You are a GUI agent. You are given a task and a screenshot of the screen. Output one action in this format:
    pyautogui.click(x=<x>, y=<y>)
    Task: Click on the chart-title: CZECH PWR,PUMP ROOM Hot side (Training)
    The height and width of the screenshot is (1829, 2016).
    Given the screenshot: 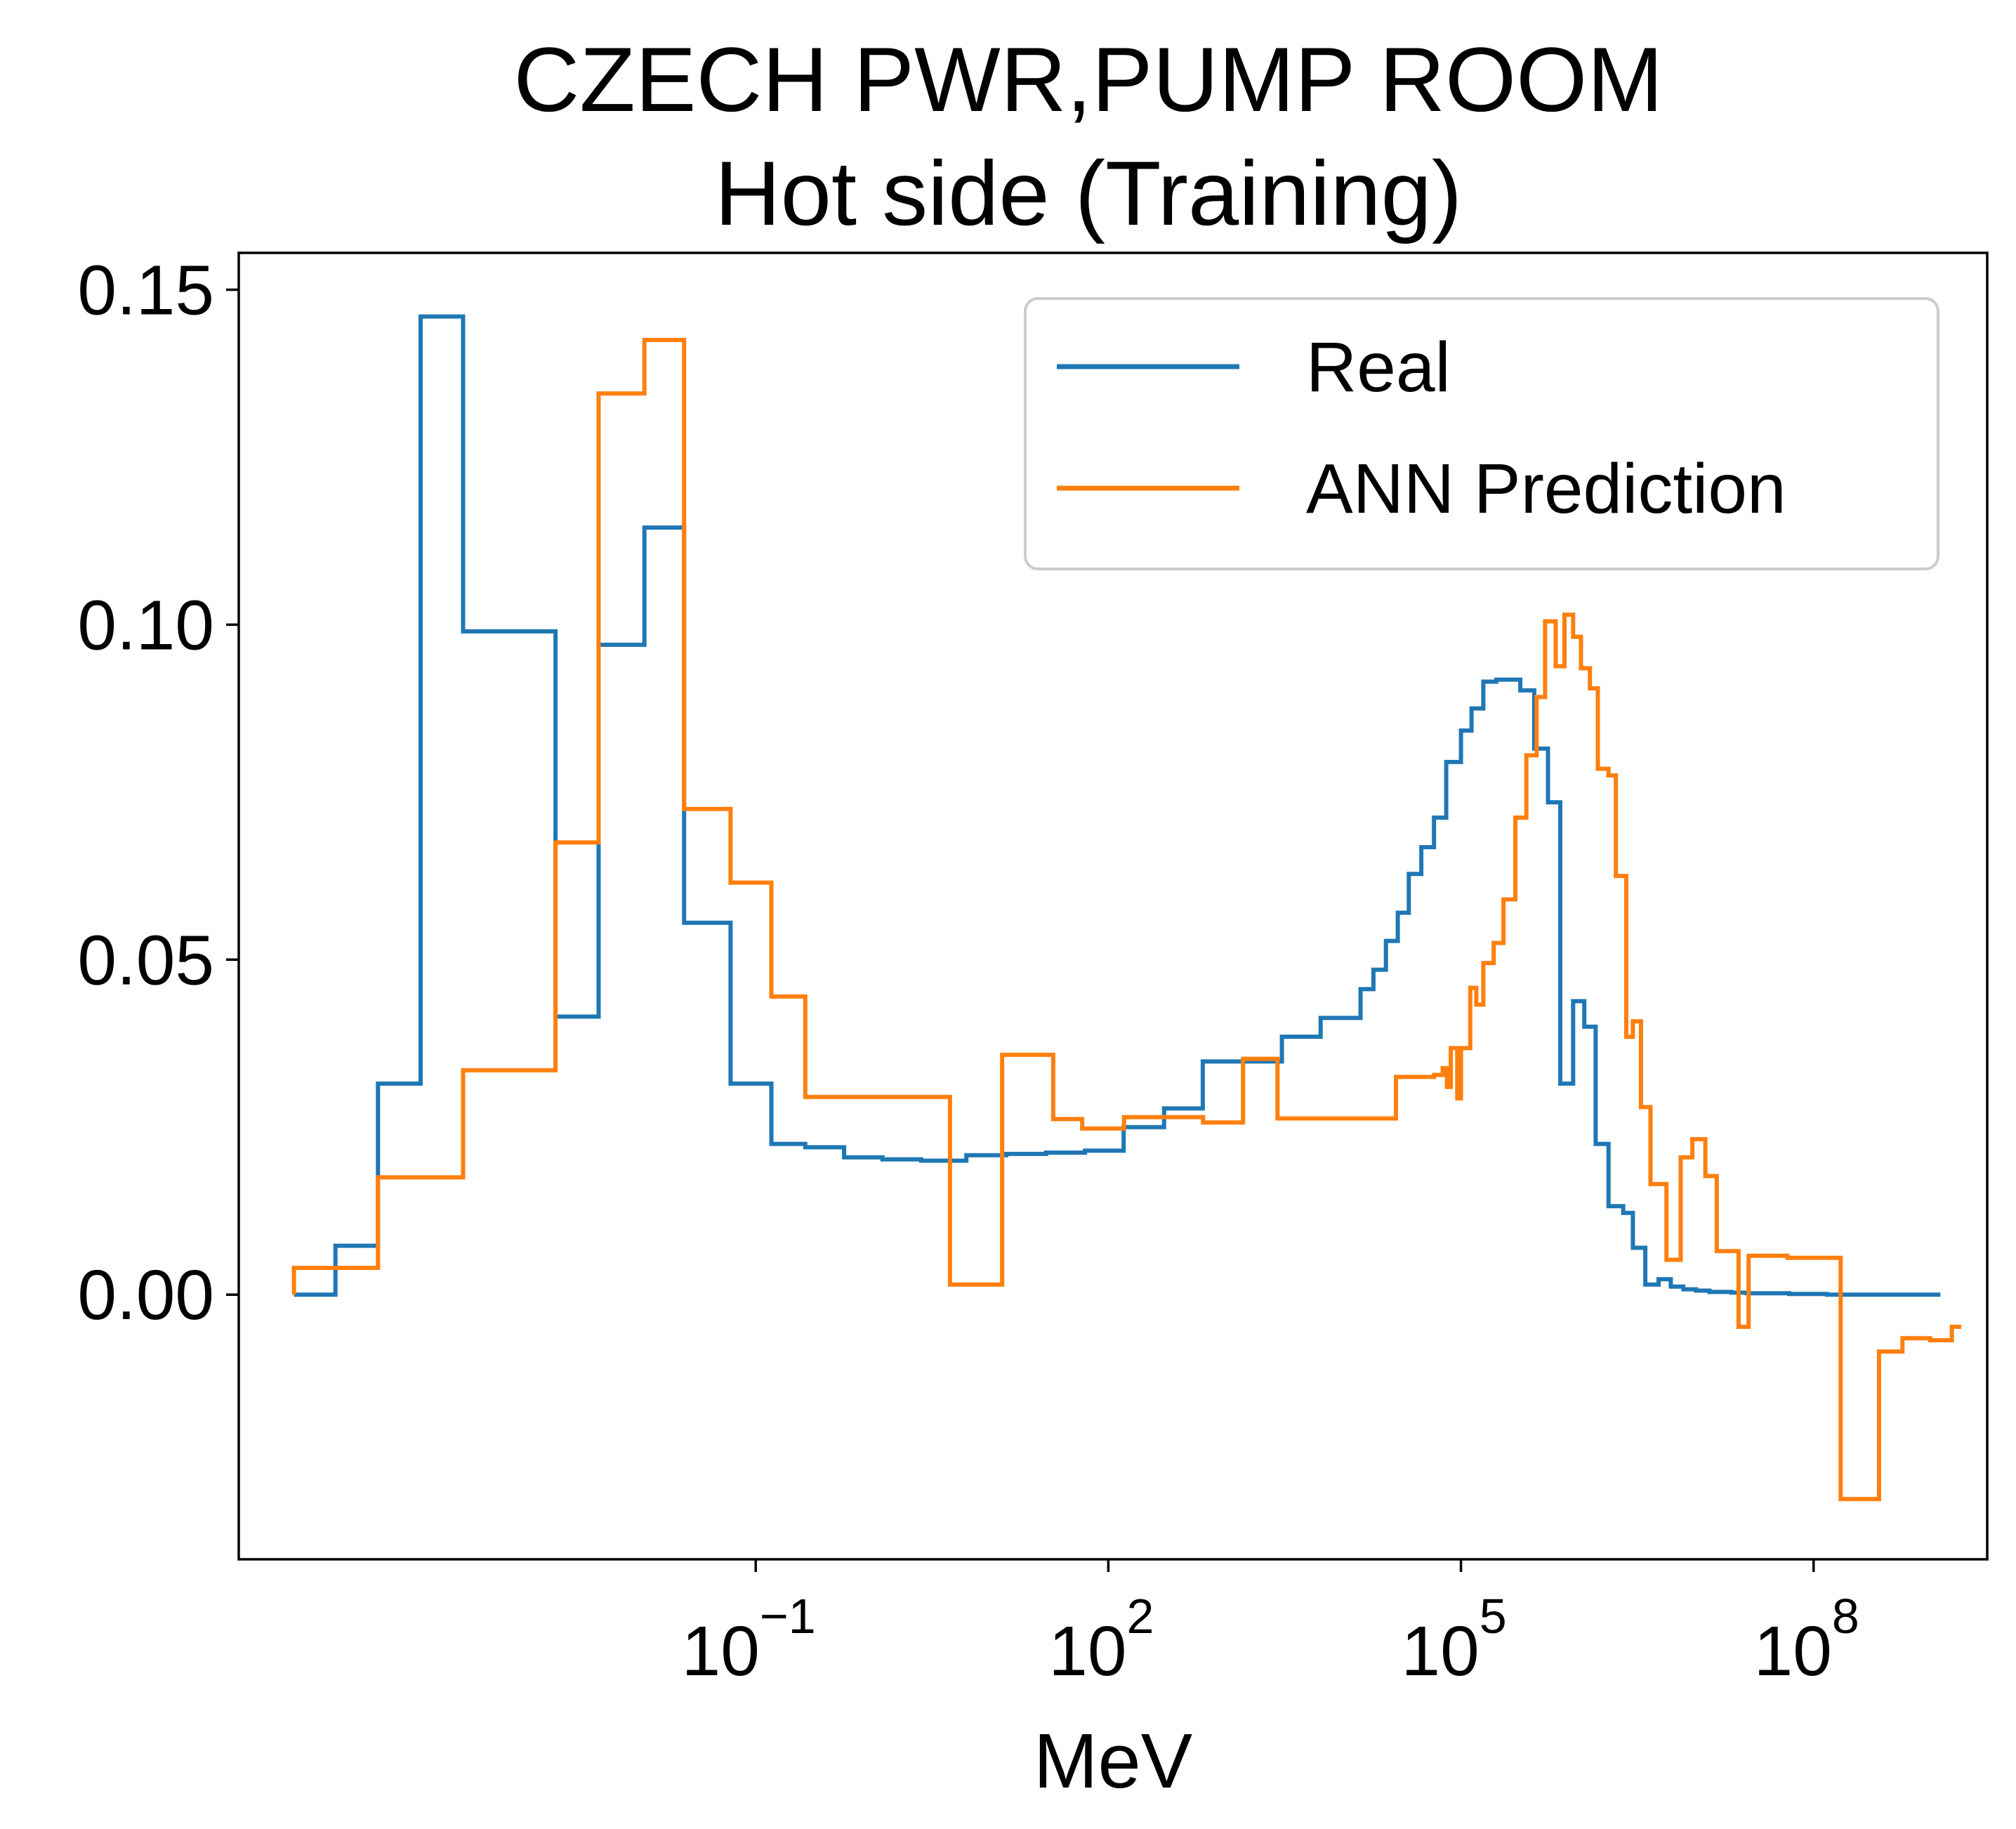 What is the action you would take?
    pyautogui.click(x=1088, y=136)
    